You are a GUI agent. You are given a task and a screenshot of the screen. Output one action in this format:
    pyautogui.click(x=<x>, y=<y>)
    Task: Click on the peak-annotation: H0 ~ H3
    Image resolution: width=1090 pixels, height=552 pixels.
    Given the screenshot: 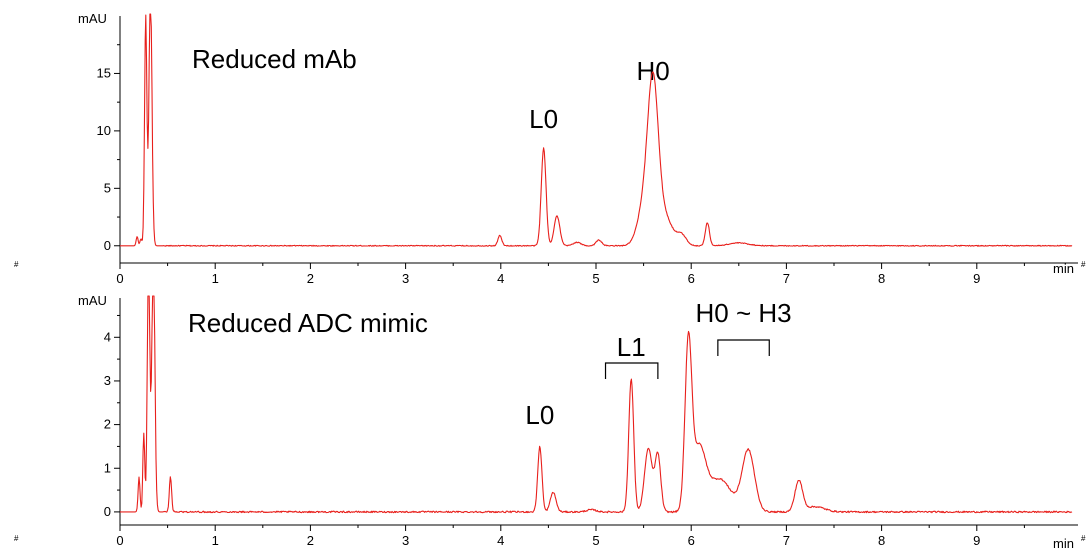 What is the action you would take?
    pyautogui.click(x=744, y=313)
    